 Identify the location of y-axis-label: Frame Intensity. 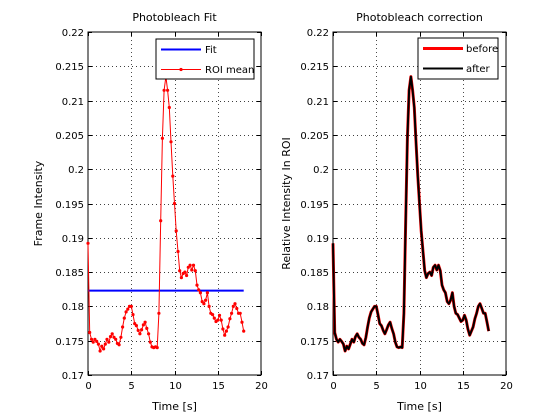
(38, 203).